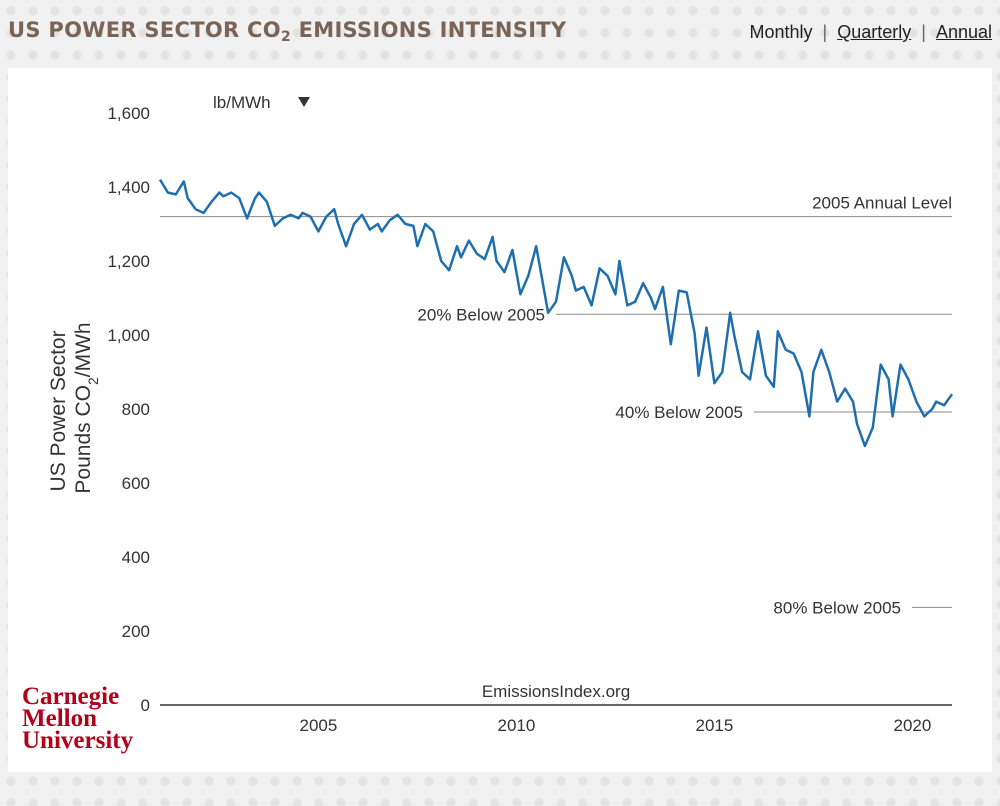 The height and width of the screenshot is (806, 1000). Describe the element at coordinates (481, 314) in the screenshot. I see `reference-line-label: 20% Below 2005` at that location.